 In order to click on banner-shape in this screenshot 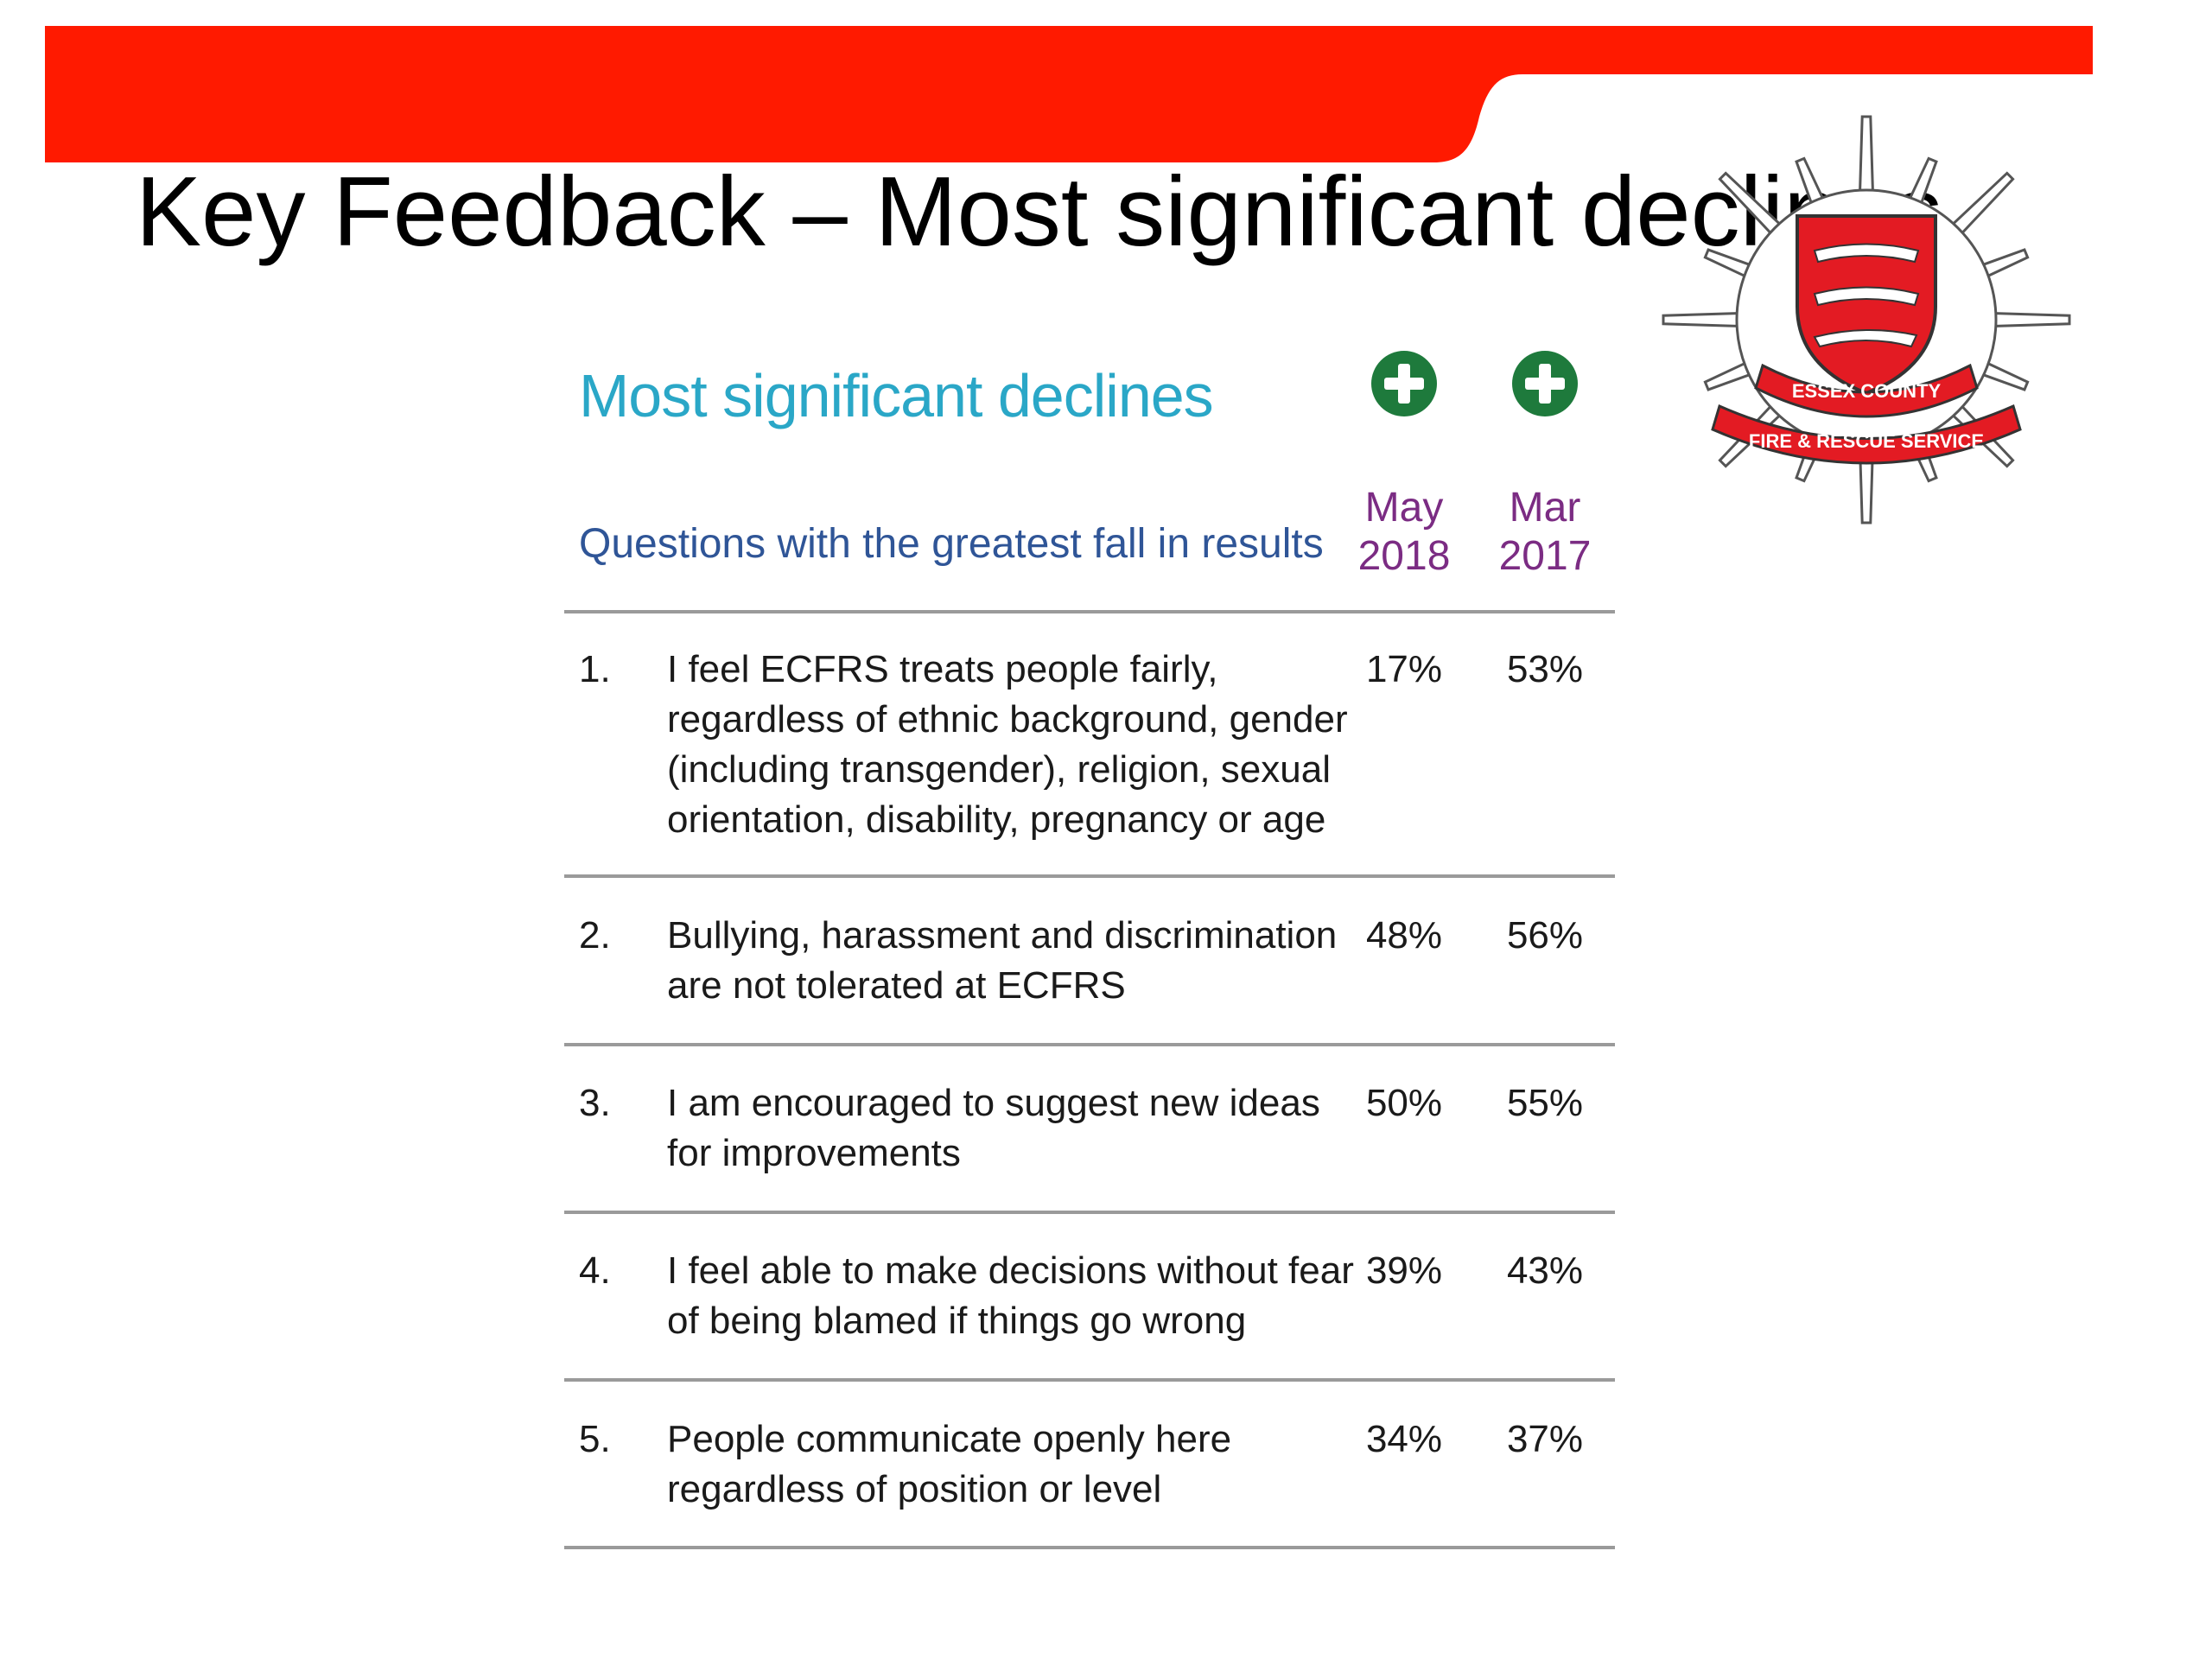, I will do `click(1069, 94)`.